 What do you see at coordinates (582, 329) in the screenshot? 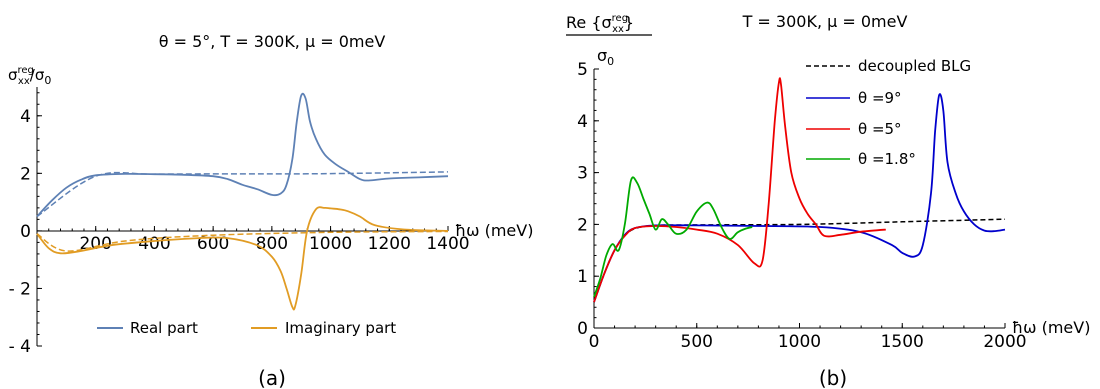
I see `panel-b-ytick-label-0: 0` at bounding box center [582, 329].